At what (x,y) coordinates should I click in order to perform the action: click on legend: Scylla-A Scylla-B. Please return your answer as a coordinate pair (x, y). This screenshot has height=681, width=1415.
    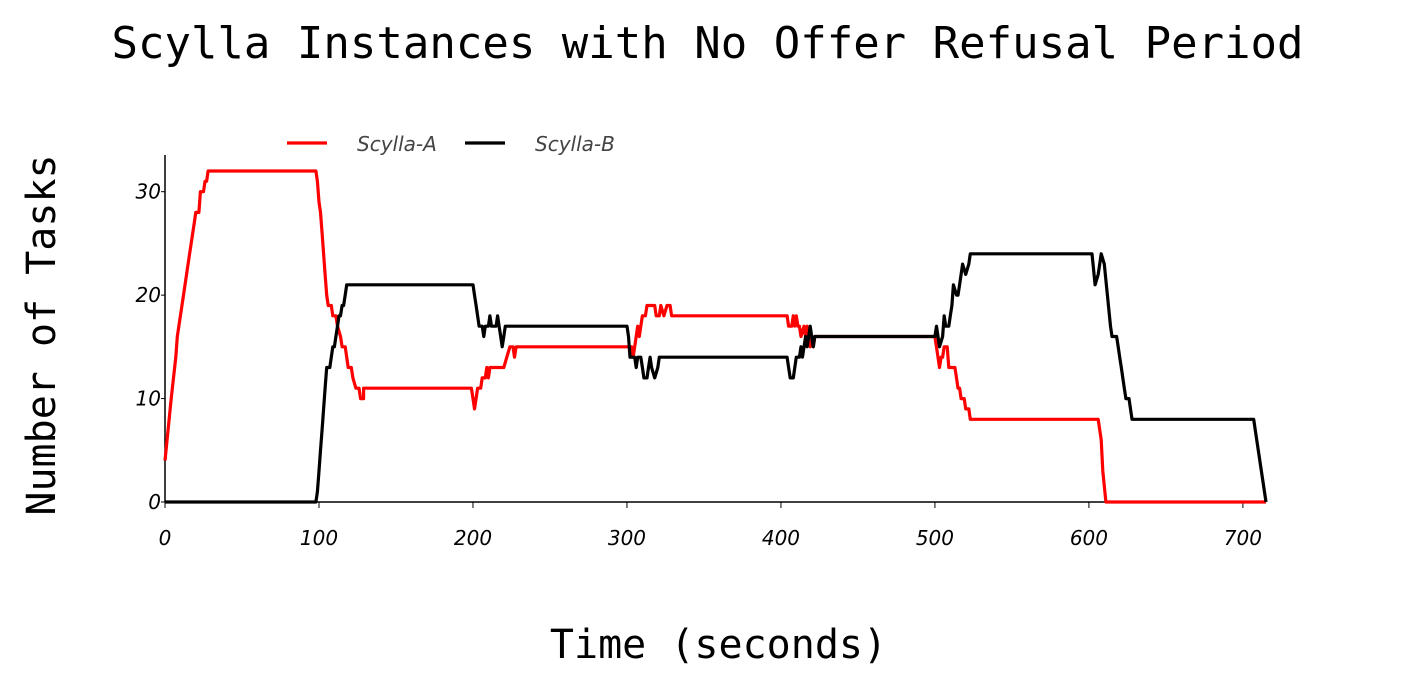
    Looking at the image, I should click on (451, 144).